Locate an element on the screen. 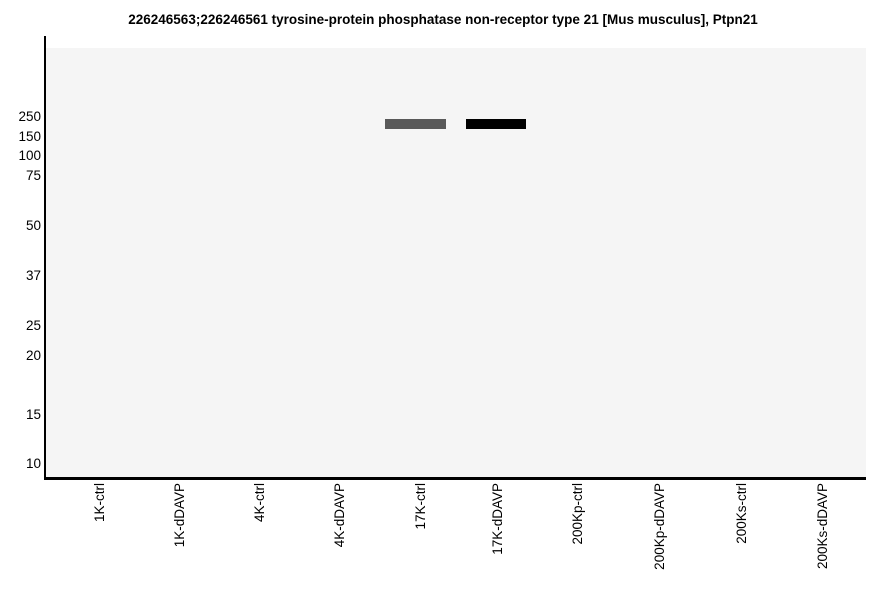  y-tick-label: 15 is located at coordinates (33, 414).